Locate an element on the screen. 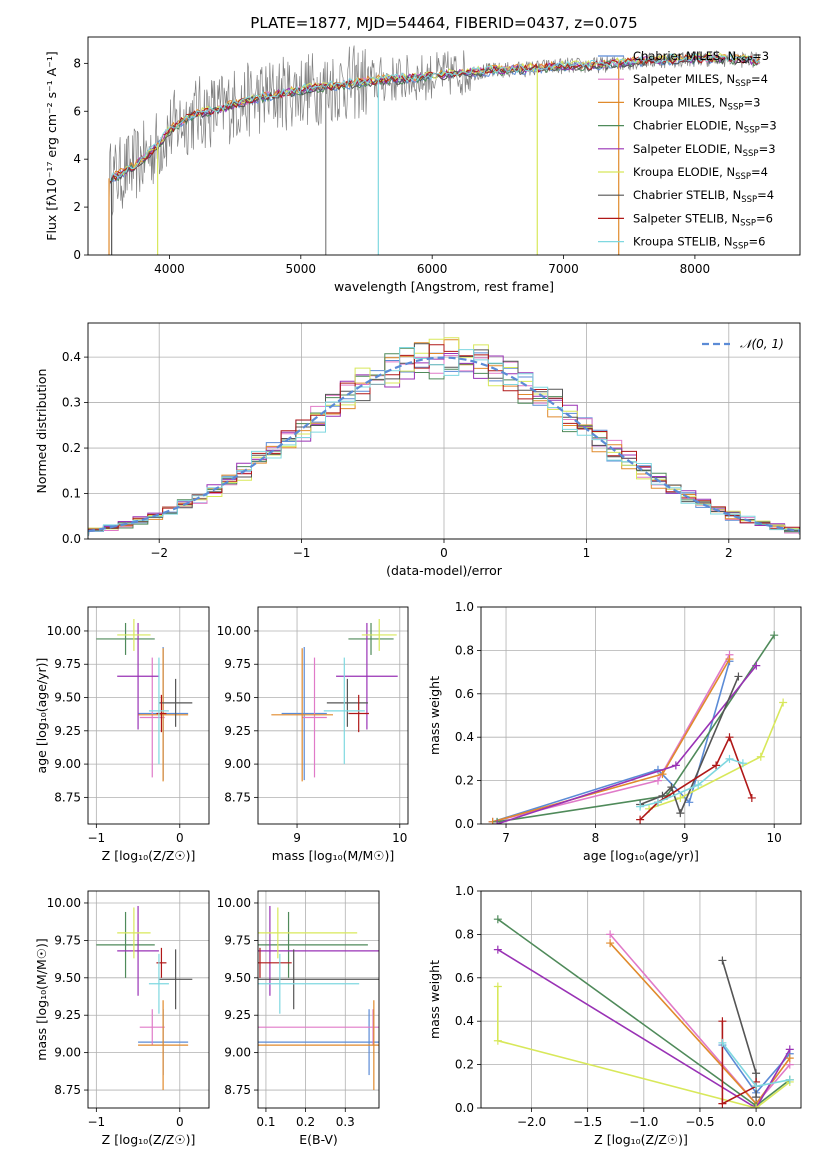 The image size is (819, 1170). x-tick-label: 4000 is located at coordinates (169, 269).